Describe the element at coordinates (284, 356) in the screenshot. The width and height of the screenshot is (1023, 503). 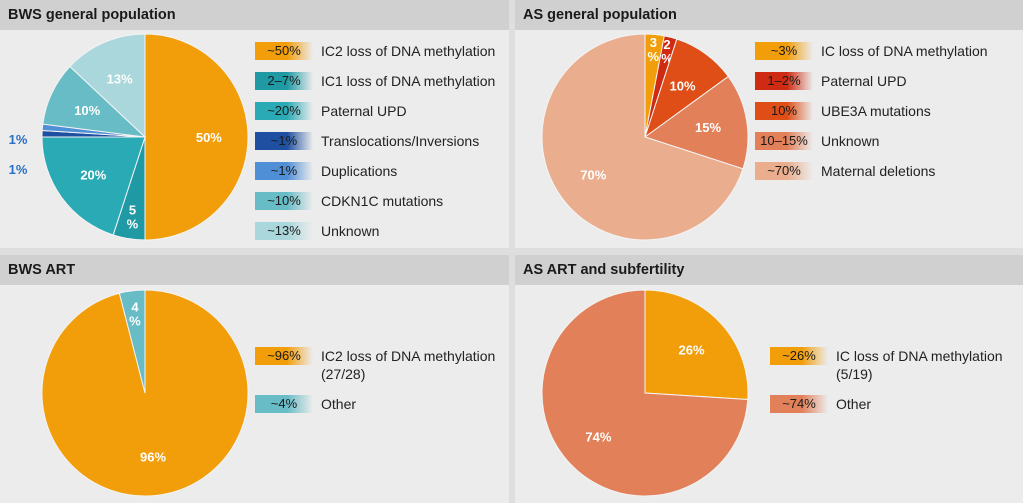
I see `legend-swatch: ~96%` at that location.